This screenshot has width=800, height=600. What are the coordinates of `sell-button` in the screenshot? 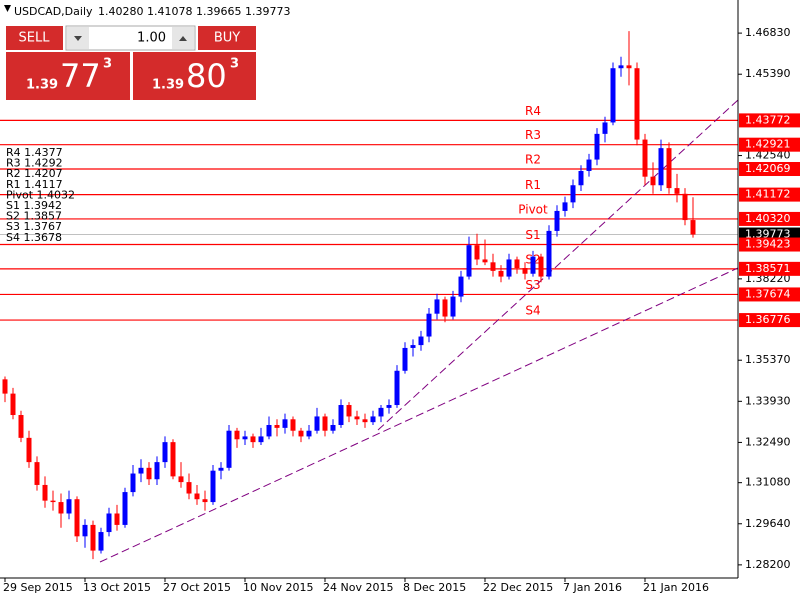 It's located at (34, 38).